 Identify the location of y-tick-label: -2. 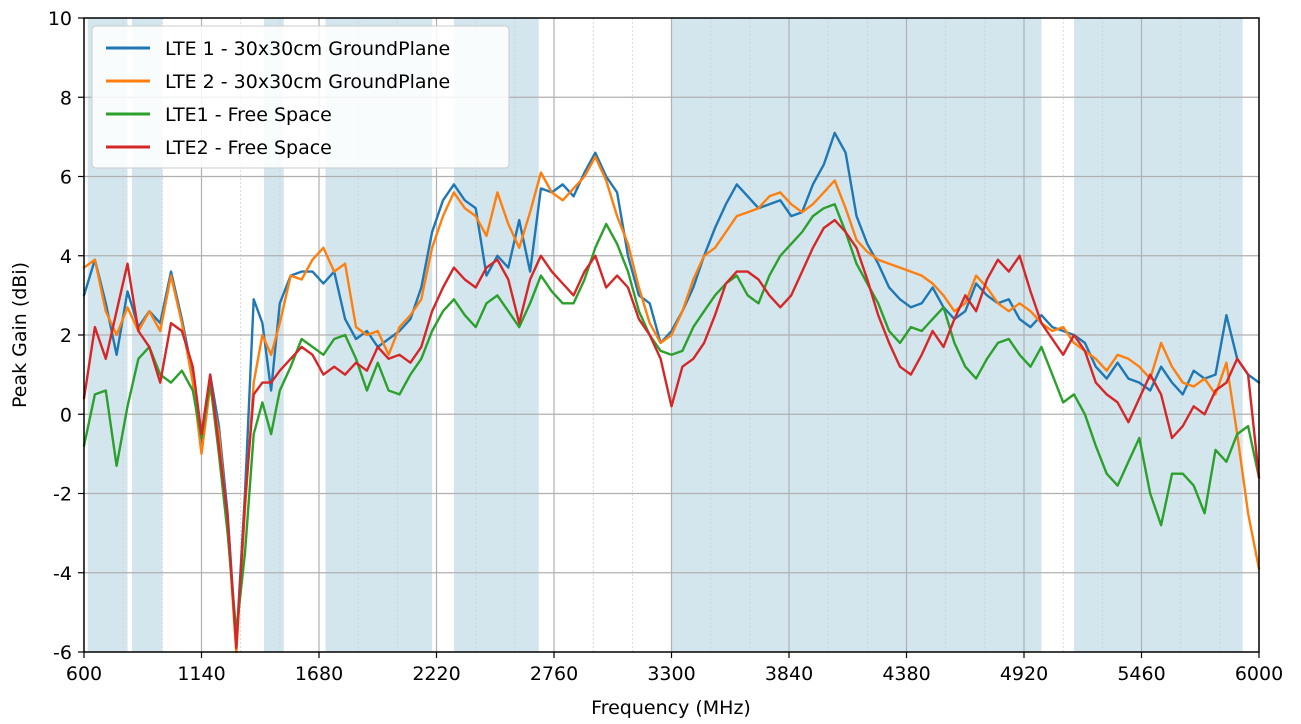
(62, 495).